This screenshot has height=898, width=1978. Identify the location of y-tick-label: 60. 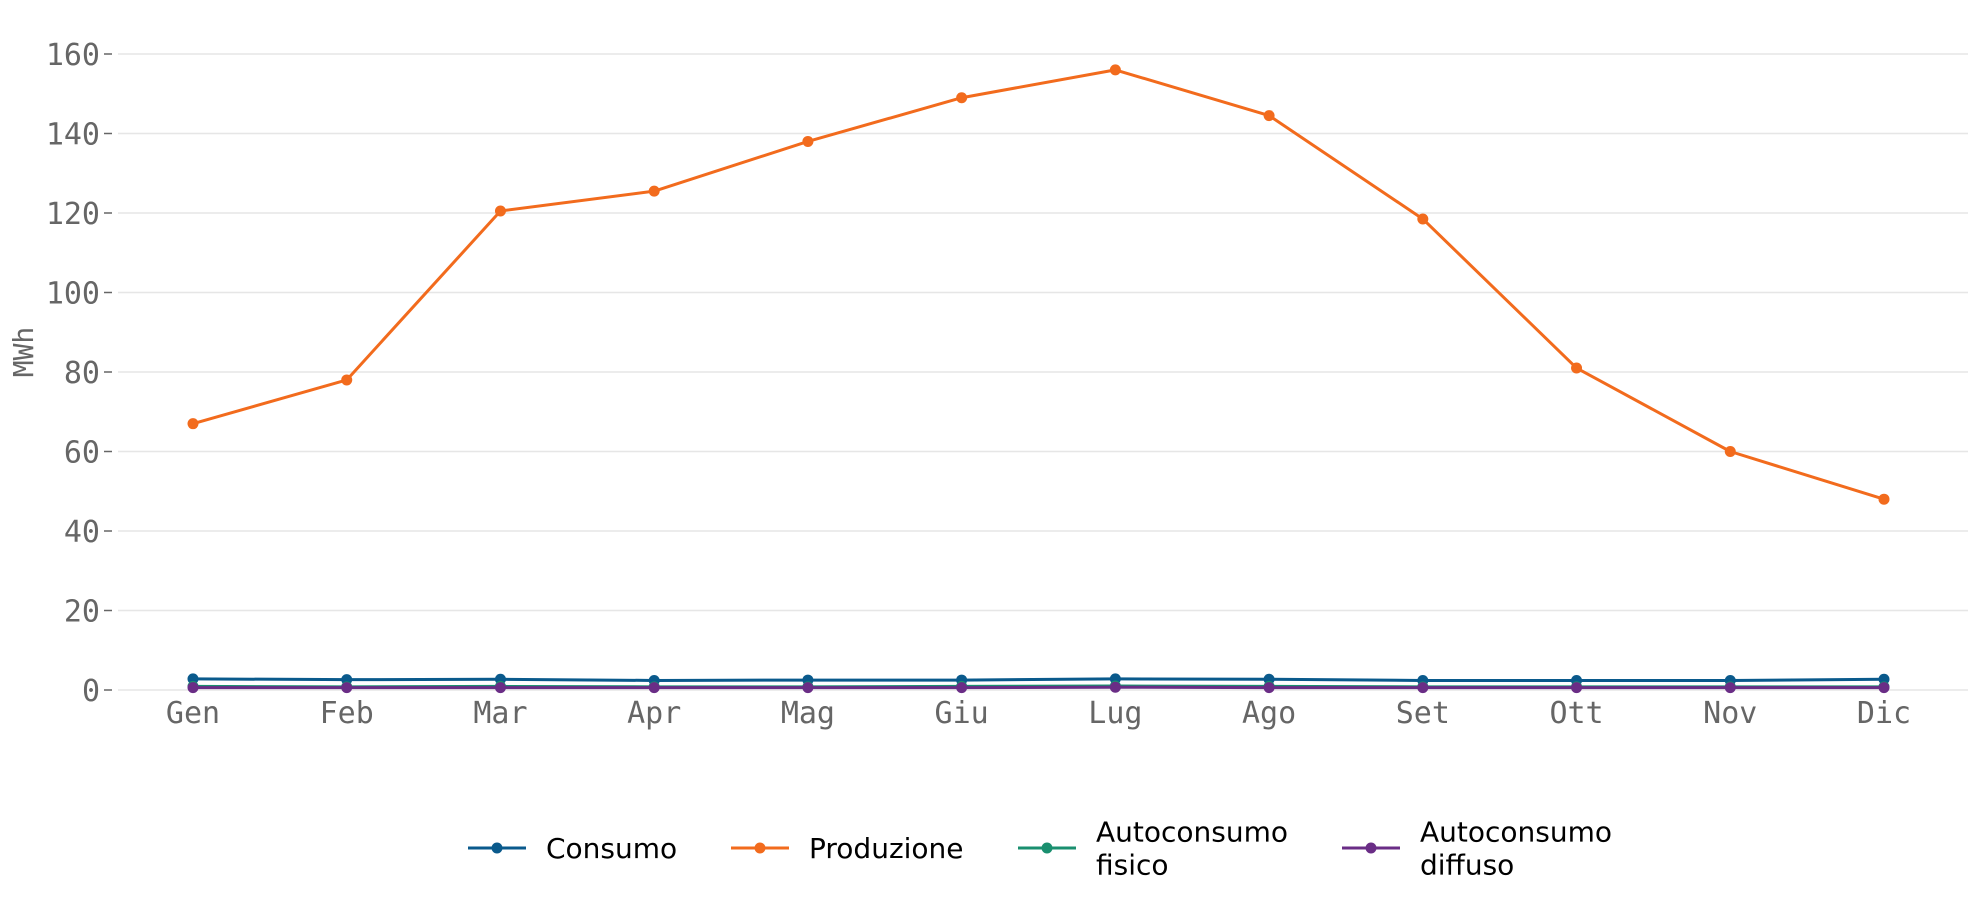
(82, 453).